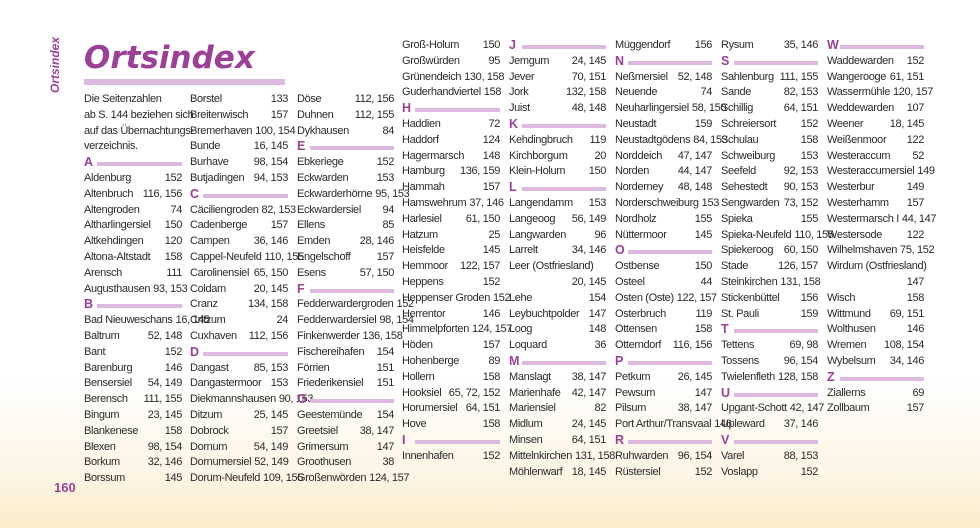 The height and width of the screenshot is (528, 980). I want to click on index-entry: Stickenbüttel 156, so click(769, 299).